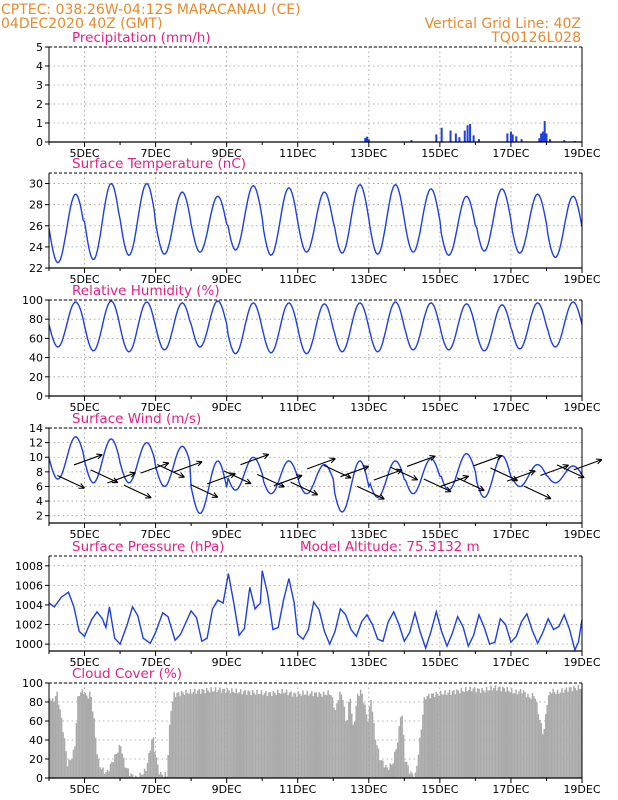 The width and height of the screenshot is (618, 800). I want to click on y-tick-label: 20, so click(36, 759).